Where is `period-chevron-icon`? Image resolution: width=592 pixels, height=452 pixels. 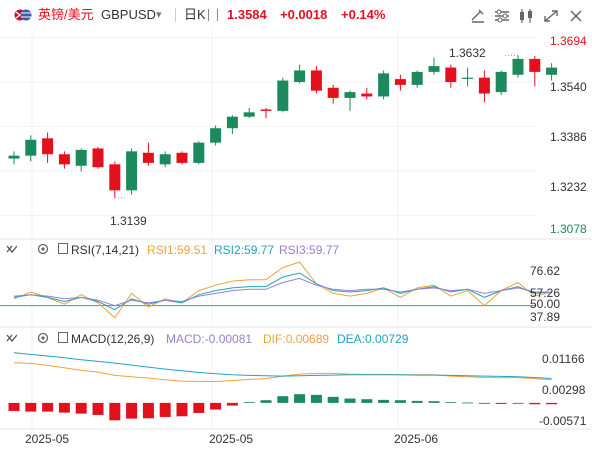
period-chevron-icon is located at coordinates (213, 15).